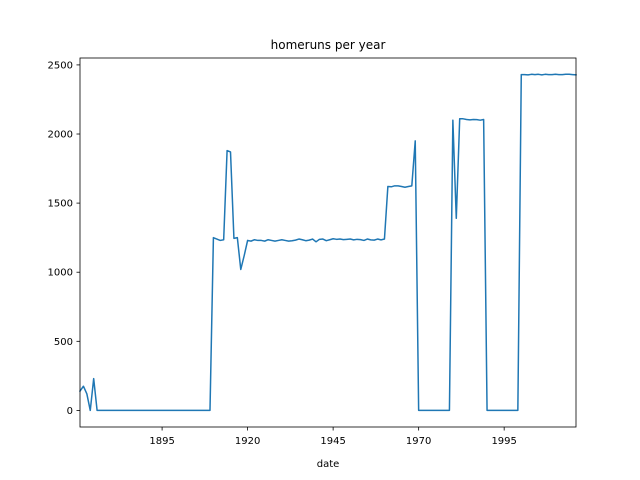  Describe the element at coordinates (418, 441) in the screenshot. I see `x-tick-label: 1970` at that location.